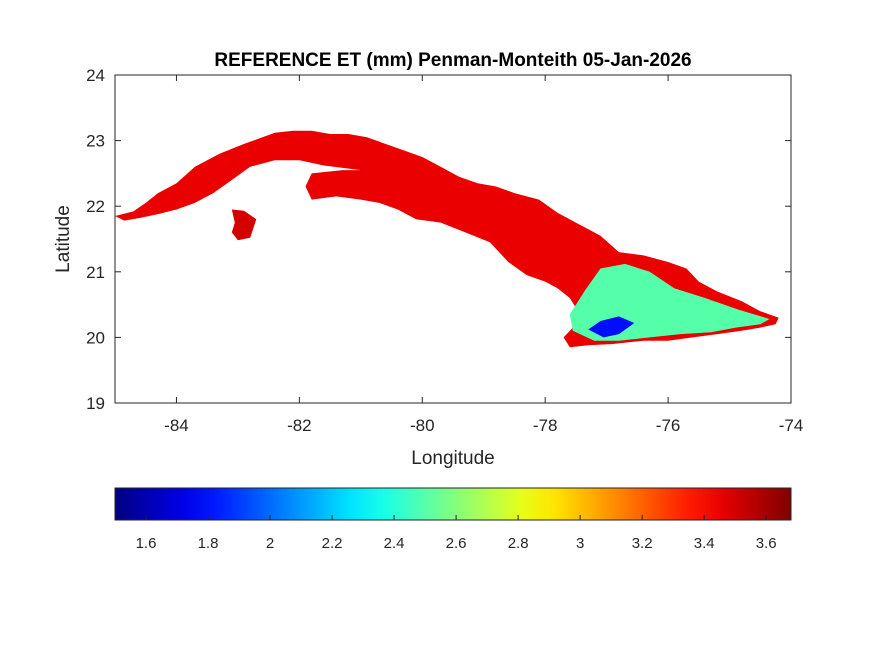  What do you see at coordinates (176, 425) in the screenshot?
I see `x-tick-label: -84` at bounding box center [176, 425].